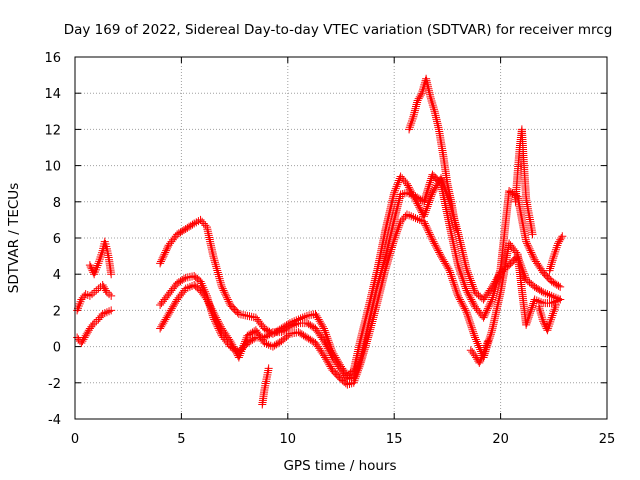 The width and height of the screenshot is (640, 480). What do you see at coordinates (54, 384) in the screenshot?
I see `y-tick-label: -2` at bounding box center [54, 384].